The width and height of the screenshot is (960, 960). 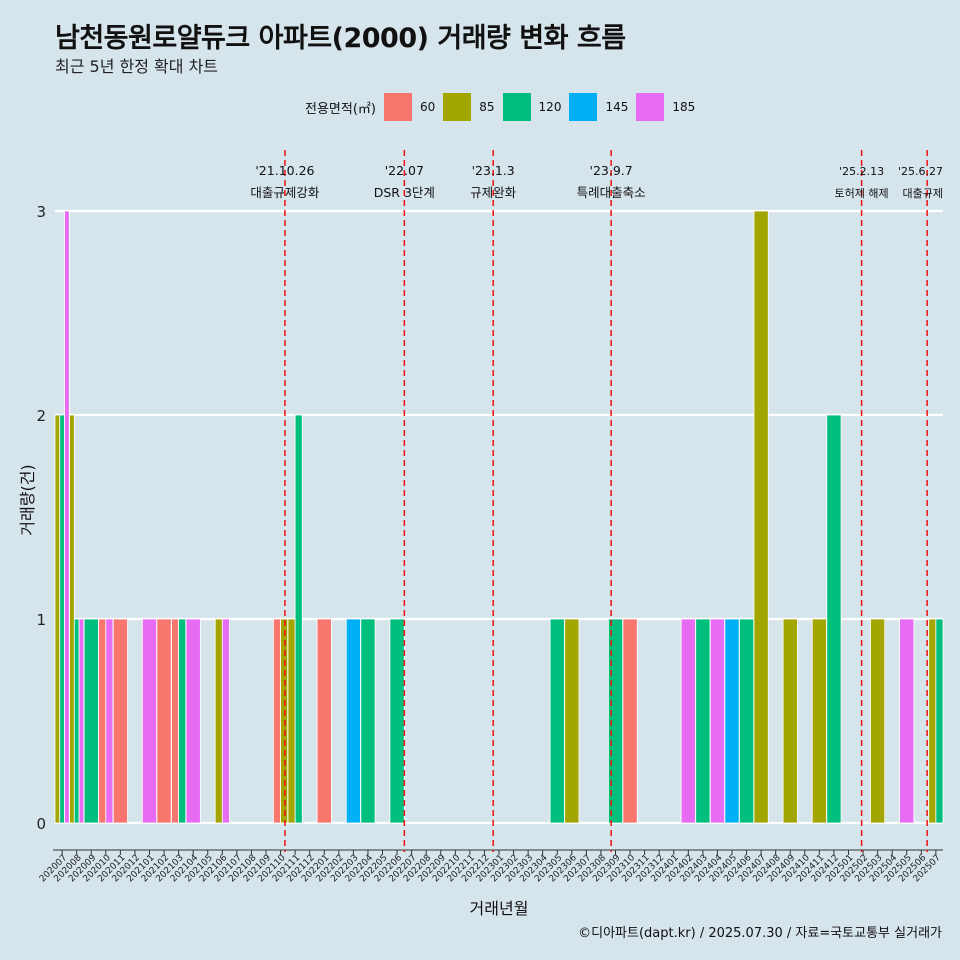 I want to click on legend-label-60: 60, so click(x=427, y=107).